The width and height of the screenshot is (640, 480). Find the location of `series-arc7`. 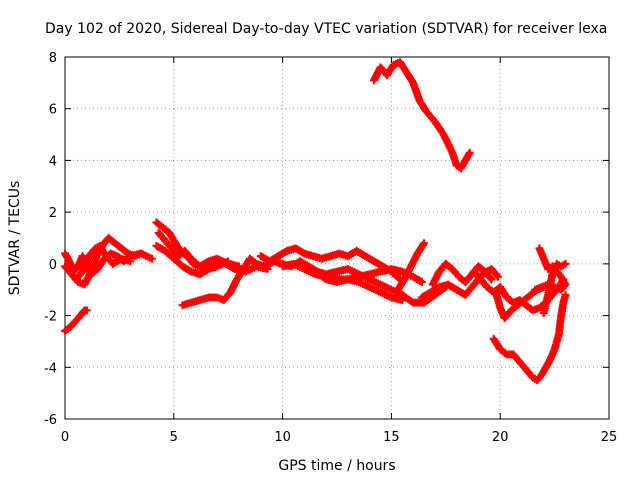

series-arc7 is located at coordinates (192, 260).